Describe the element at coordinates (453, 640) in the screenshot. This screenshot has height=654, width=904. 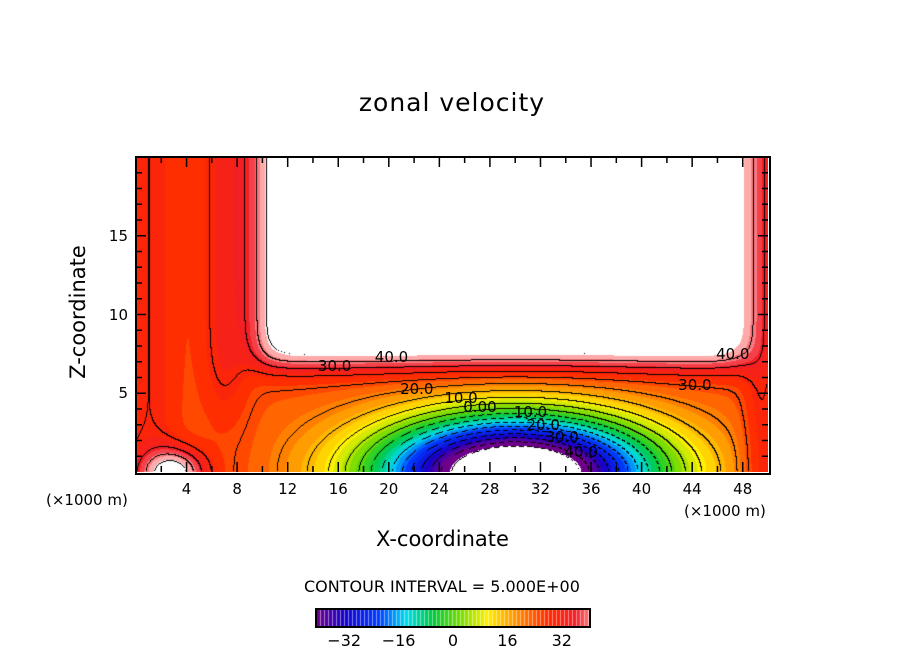
I see `colorbar-tick-label: 0` at that location.